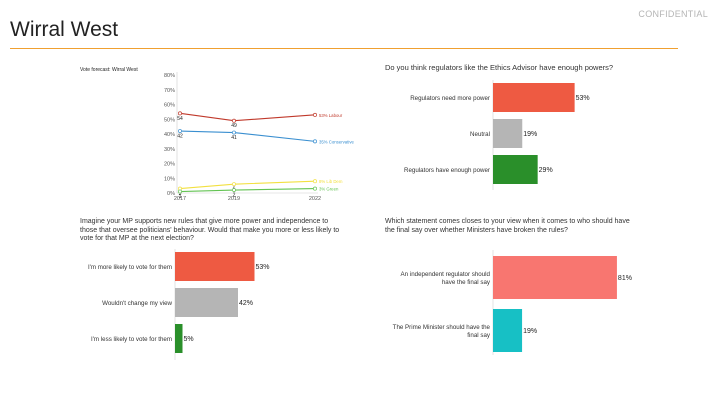  I want to click on data-label: 41, so click(234, 138).